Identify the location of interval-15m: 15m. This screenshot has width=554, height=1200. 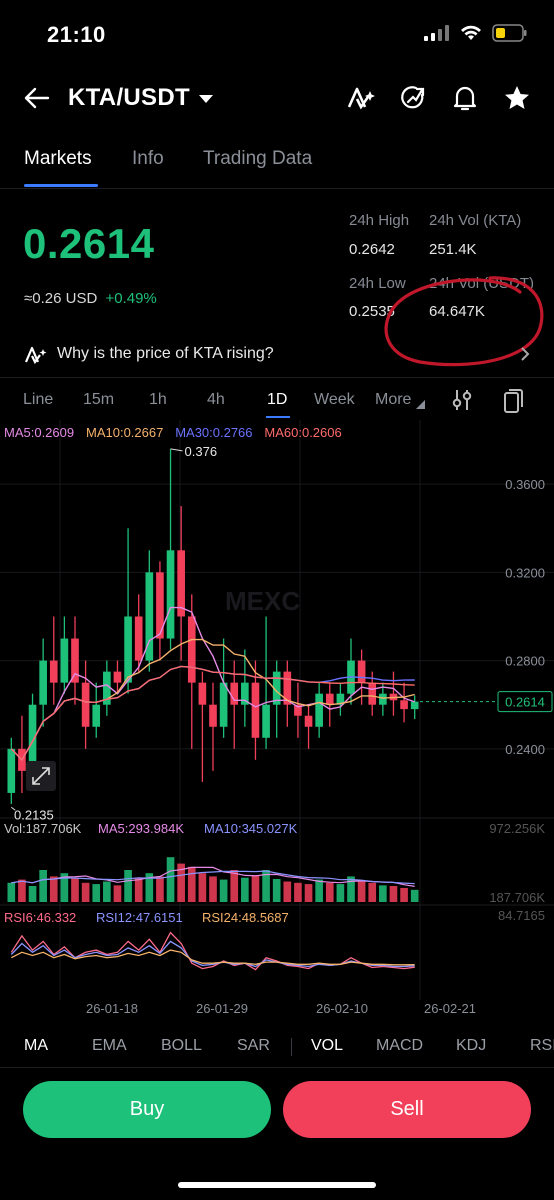
(99, 399).